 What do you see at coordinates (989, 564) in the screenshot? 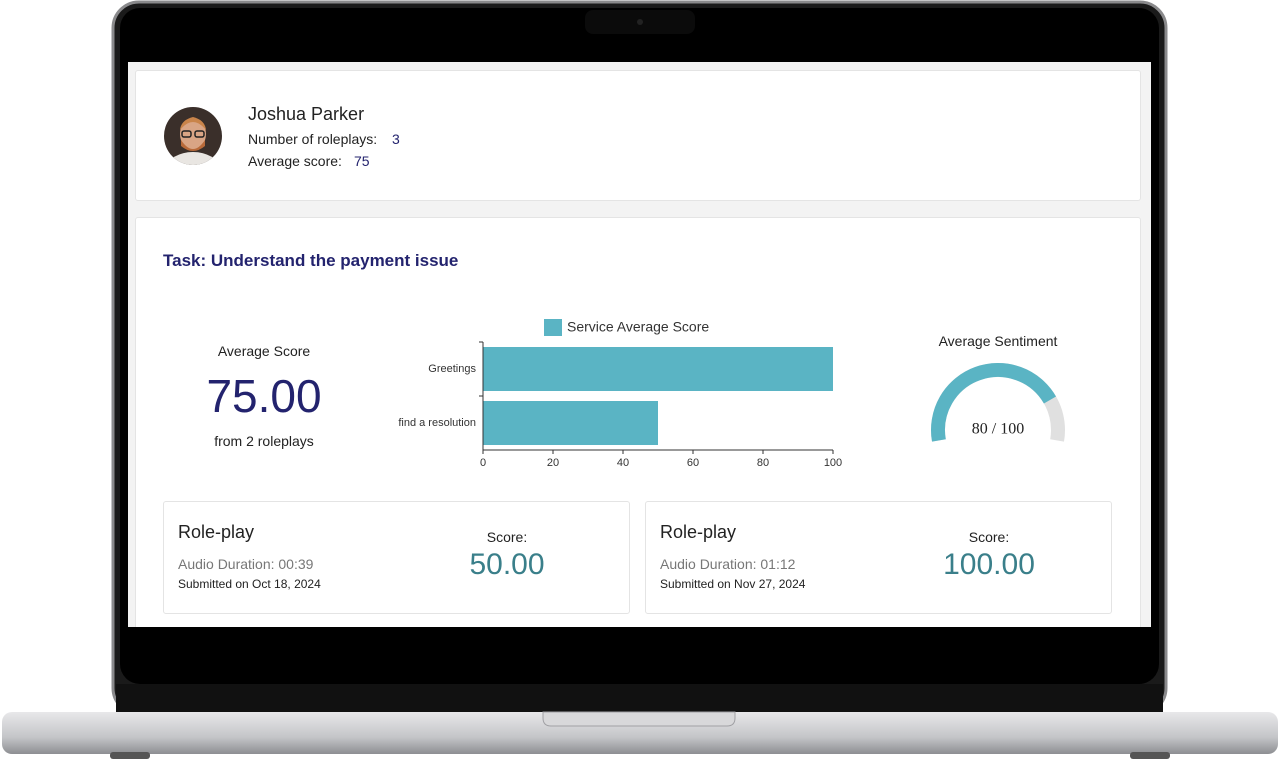
I see `roleplay-score: 100.00` at bounding box center [989, 564].